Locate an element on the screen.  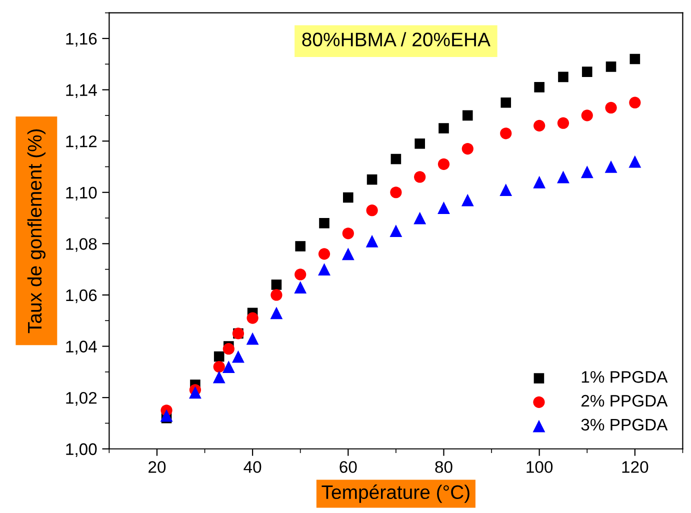
legend-label: 3% PPGDA is located at coordinates (624, 424).